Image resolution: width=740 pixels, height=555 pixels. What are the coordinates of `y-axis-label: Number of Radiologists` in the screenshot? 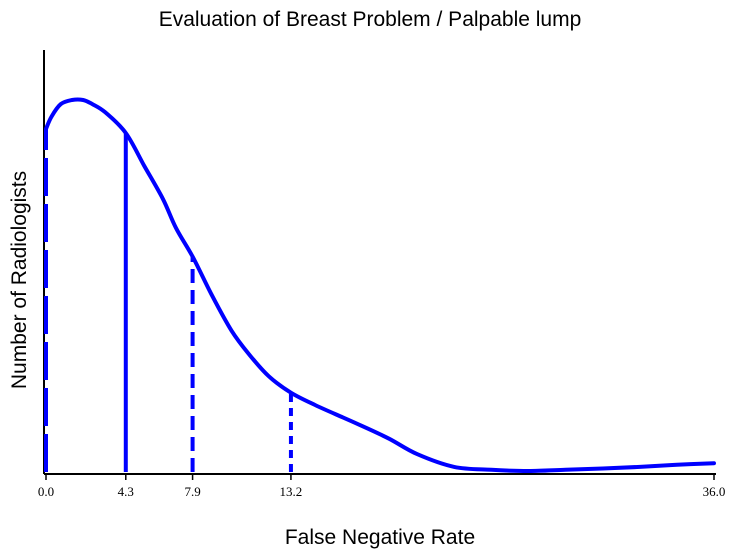 It's located at (19, 280).